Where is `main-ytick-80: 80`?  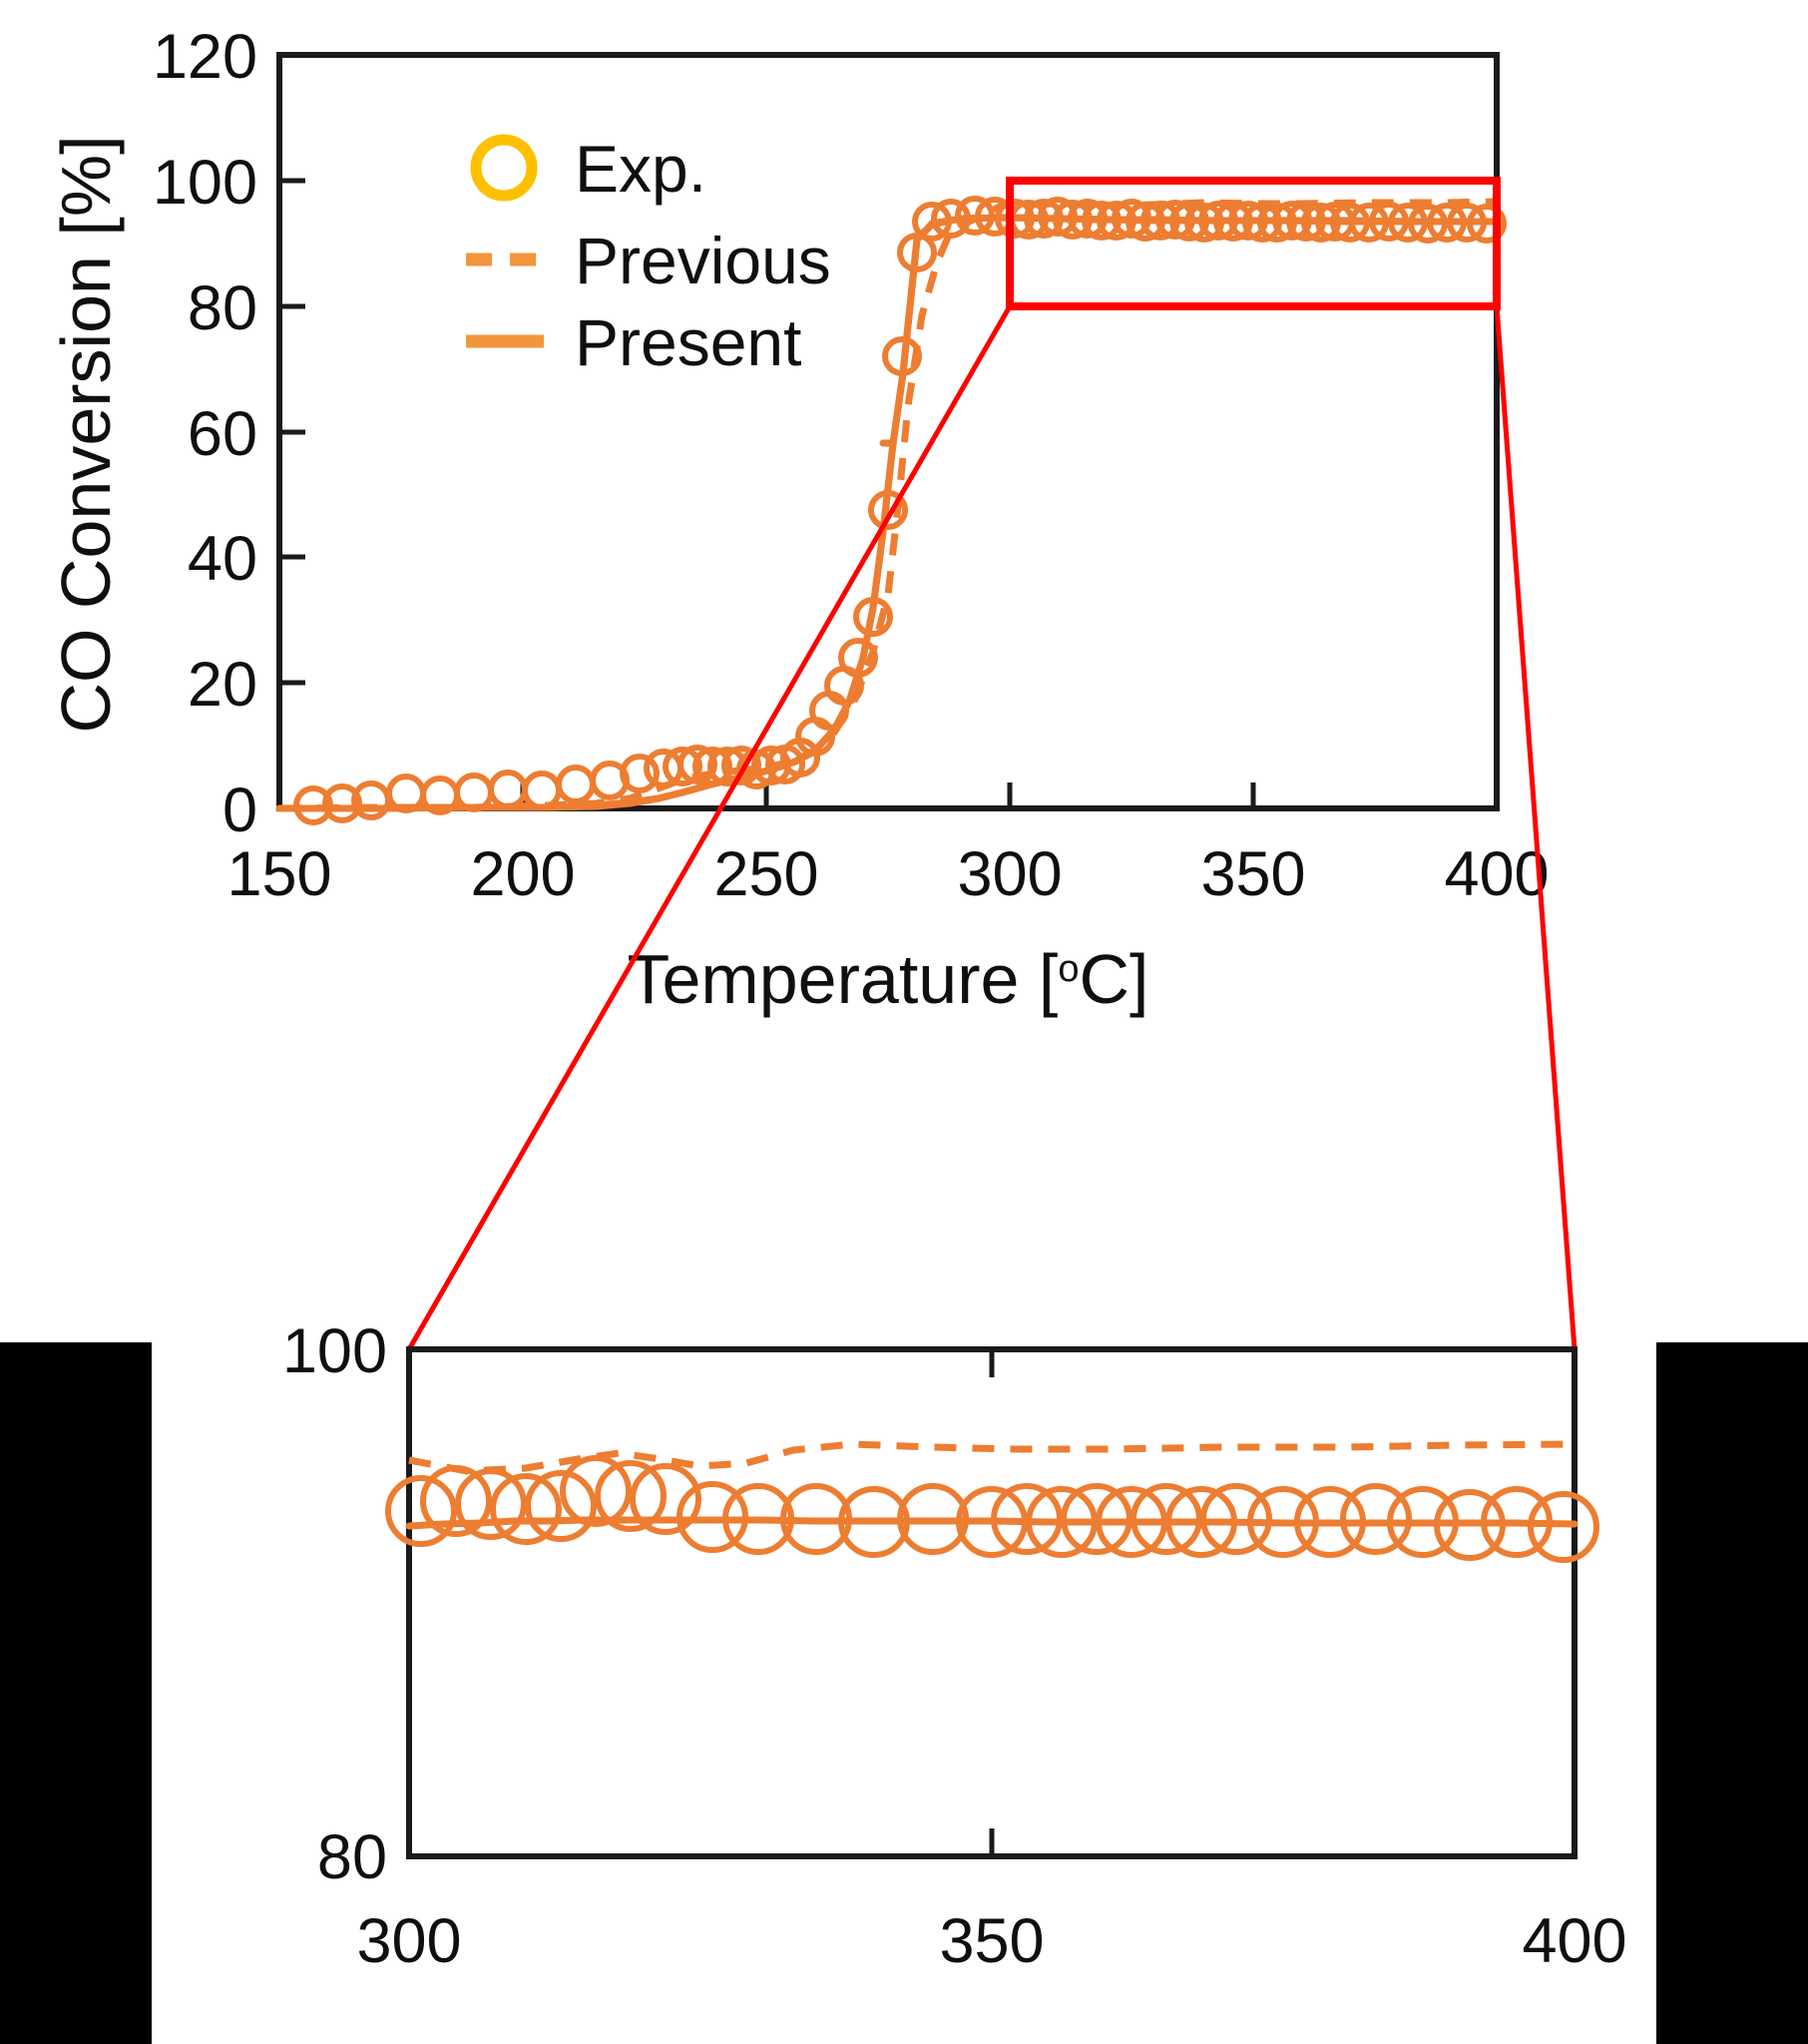
main-ytick-80: 80 is located at coordinates (223, 308).